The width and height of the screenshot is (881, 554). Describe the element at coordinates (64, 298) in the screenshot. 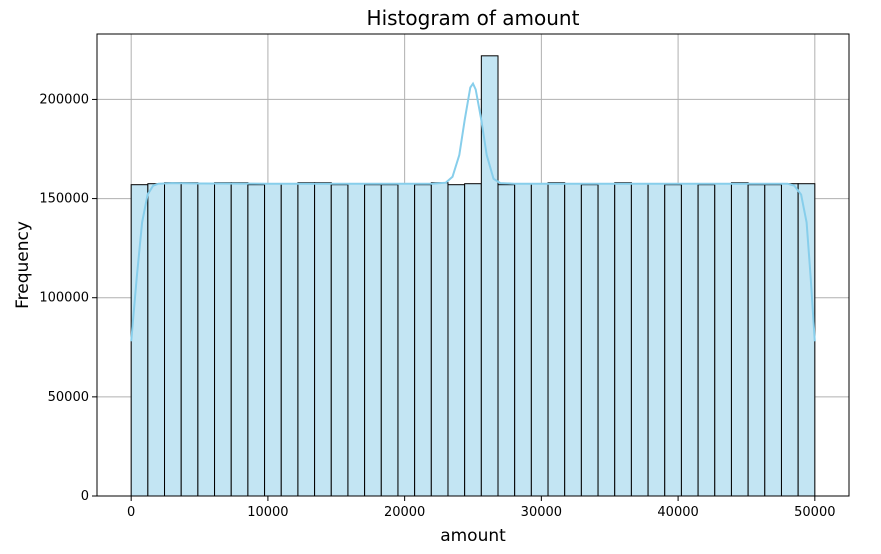

I see `y-tick-label: 100000` at that location.